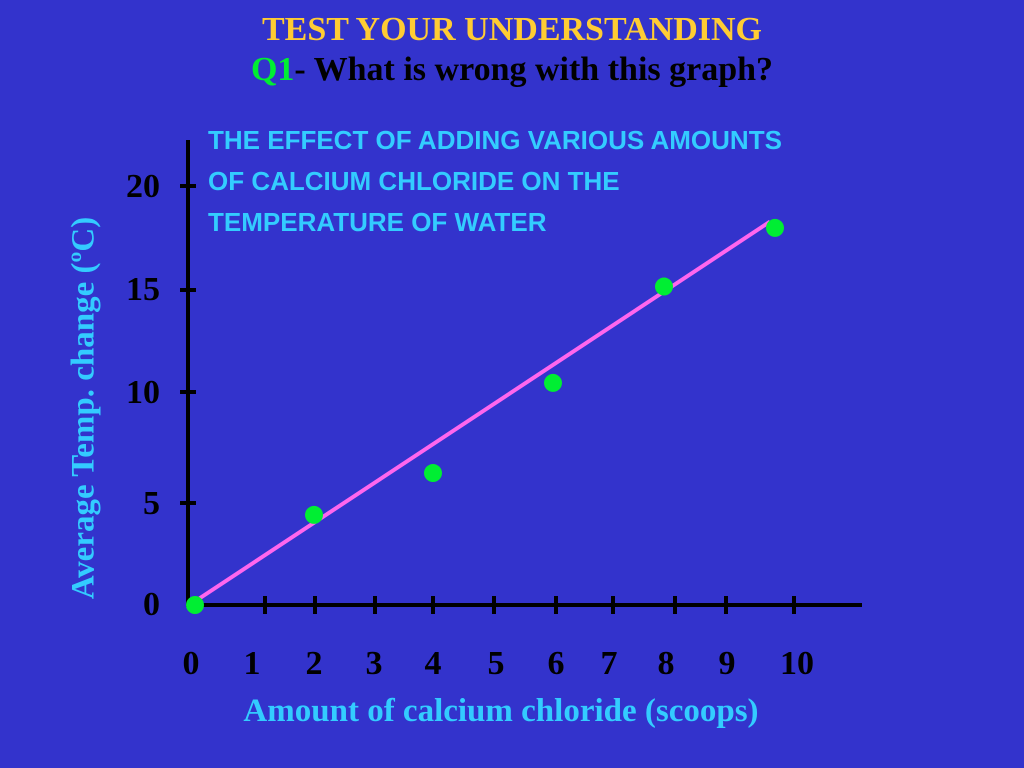  What do you see at coordinates (143, 186) in the screenshot?
I see `y-tick-label: 20` at bounding box center [143, 186].